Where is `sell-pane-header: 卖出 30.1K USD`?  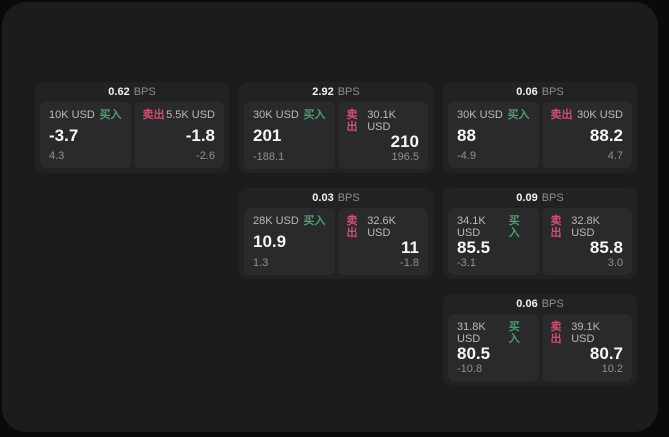 sell-pane-header: 卖出 30.1K USD is located at coordinates (383, 121).